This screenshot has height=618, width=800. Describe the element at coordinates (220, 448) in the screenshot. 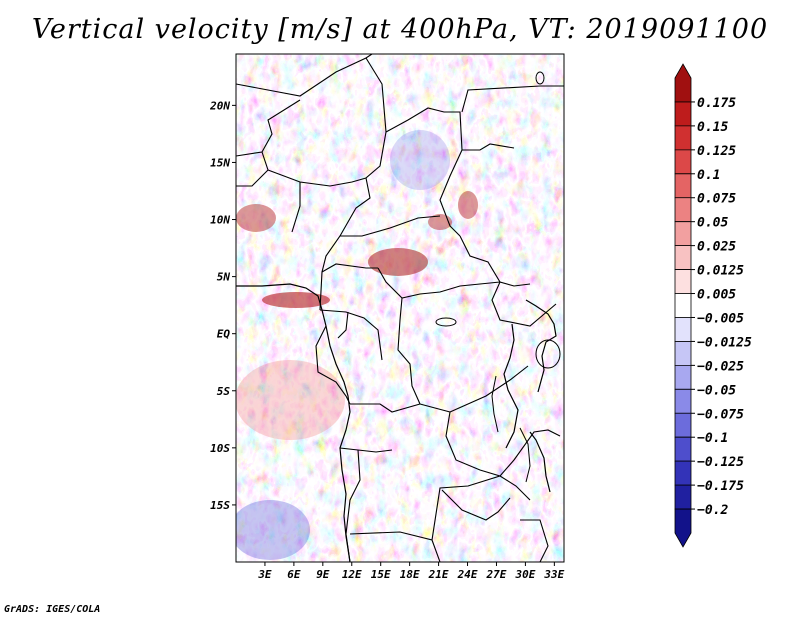

I see `lat-tick-label: 10S` at that location.